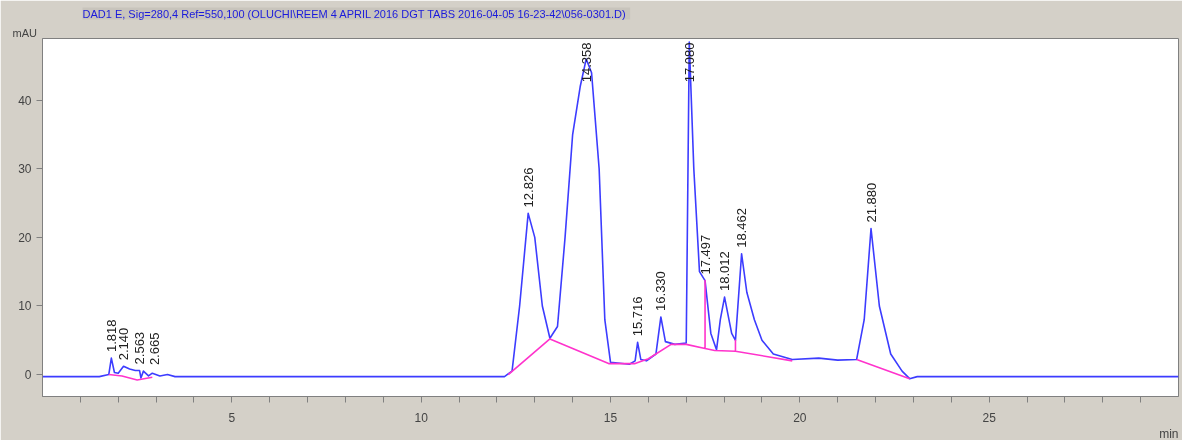 The height and width of the screenshot is (440, 1182). I want to click on annotation: 18.462, so click(742, 228).